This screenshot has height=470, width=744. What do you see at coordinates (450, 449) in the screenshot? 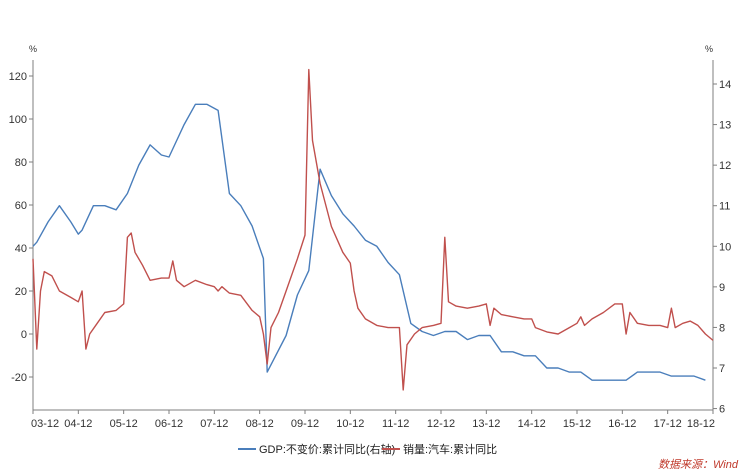
I see `legend-label-auto-sales: 销量:汽车:累计同比` at bounding box center [450, 449].